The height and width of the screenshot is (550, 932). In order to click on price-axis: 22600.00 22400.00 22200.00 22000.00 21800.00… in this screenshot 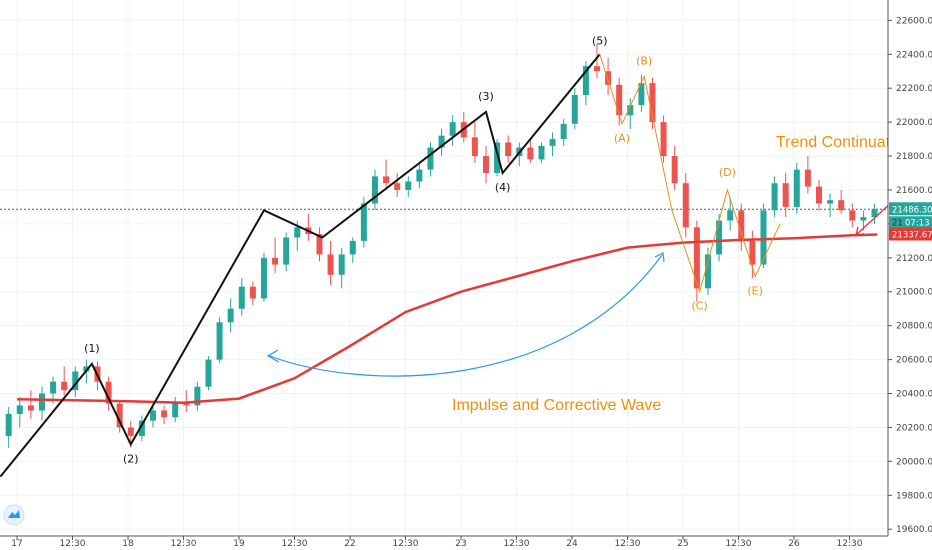, I will do `click(910, 275)`.